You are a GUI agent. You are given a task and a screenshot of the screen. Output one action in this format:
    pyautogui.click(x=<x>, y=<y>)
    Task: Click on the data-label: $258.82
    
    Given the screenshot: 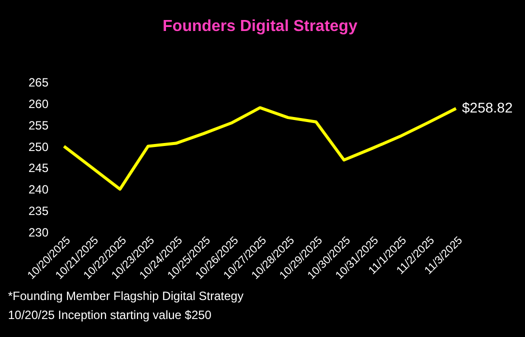 What is the action you would take?
    pyautogui.click(x=487, y=107)
    